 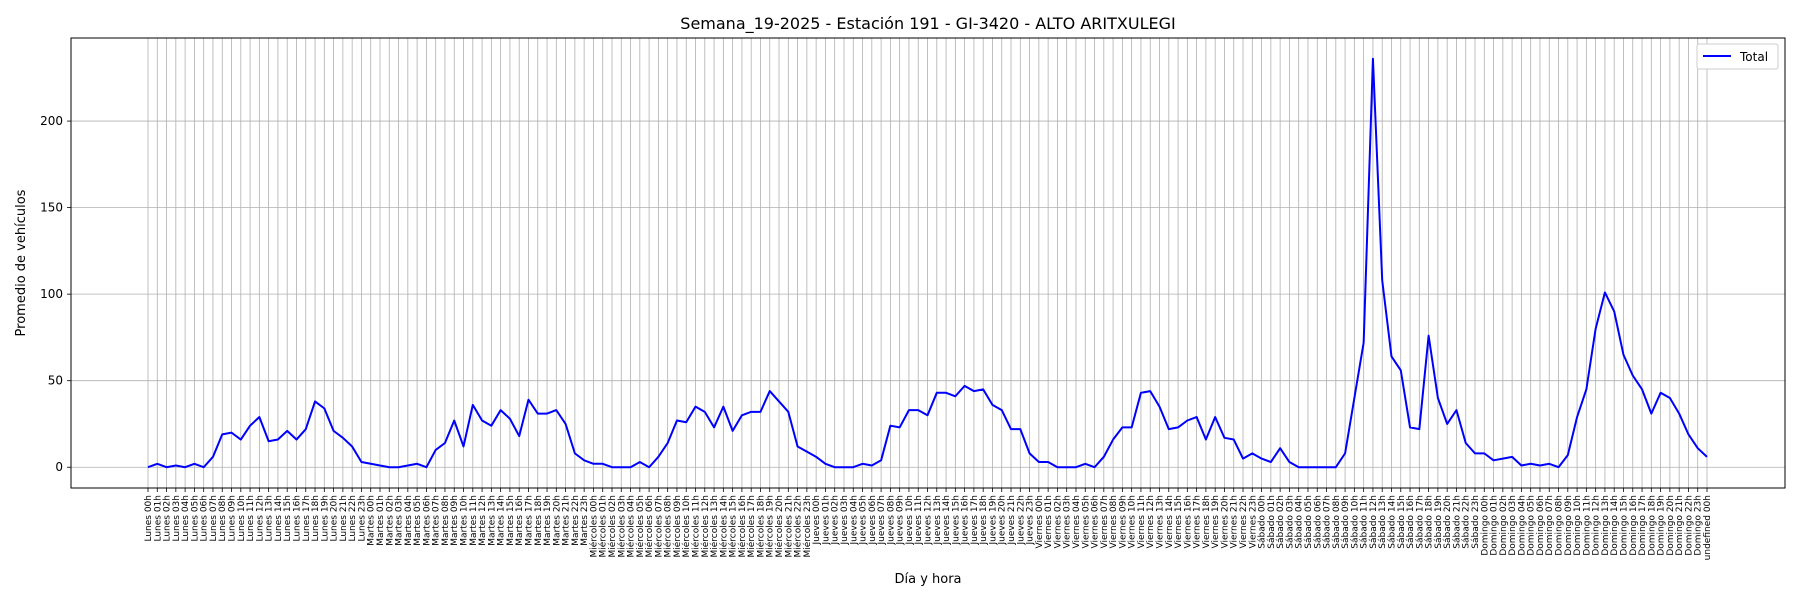 What do you see at coordinates (1086, 522) in the screenshot?
I see `x-tick-label: Viernes 05h` at bounding box center [1086, 522].